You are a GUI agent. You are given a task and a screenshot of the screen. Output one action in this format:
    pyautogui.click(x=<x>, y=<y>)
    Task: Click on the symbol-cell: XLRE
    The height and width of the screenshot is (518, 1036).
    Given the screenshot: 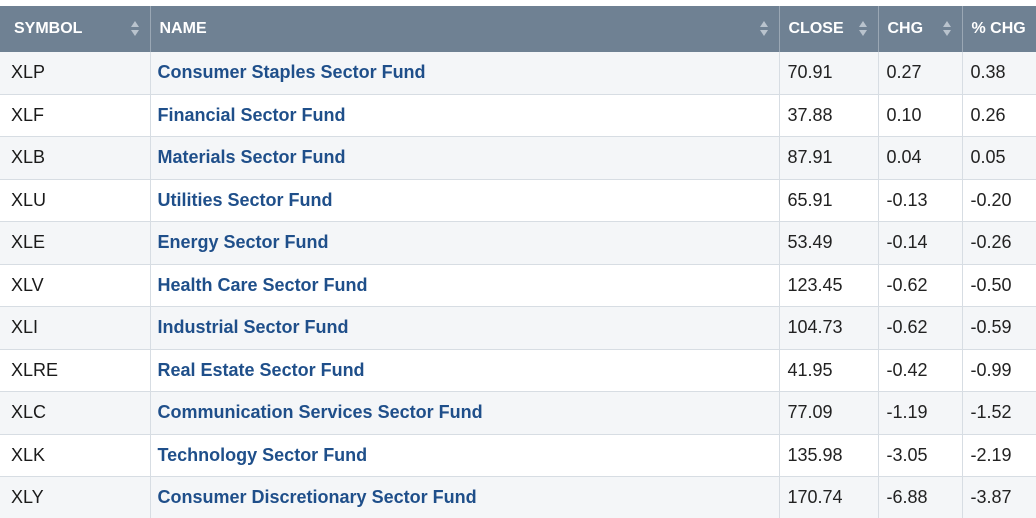 What is the action you would take?
    pyautogui.click(x=75, y=370)
    